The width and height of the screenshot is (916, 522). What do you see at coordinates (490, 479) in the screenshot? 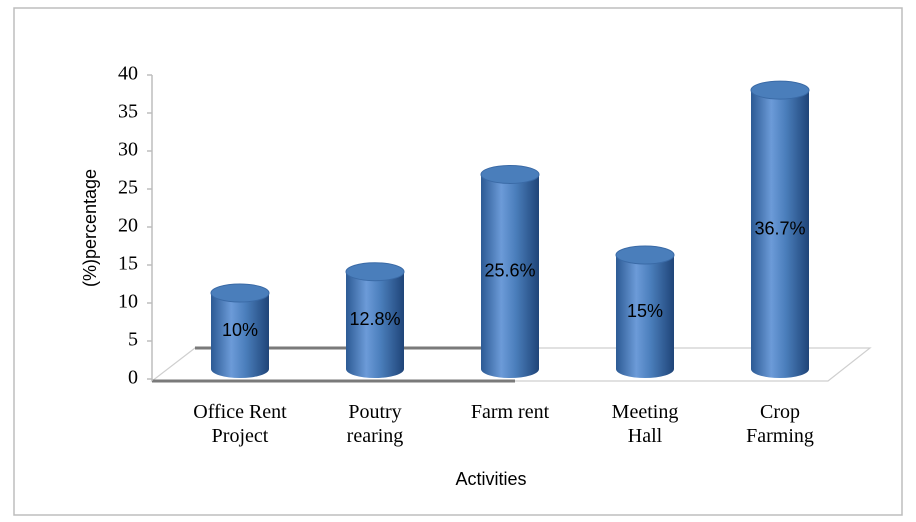
I see `x-axis-title: Activities` at bounding box center [490, 479].